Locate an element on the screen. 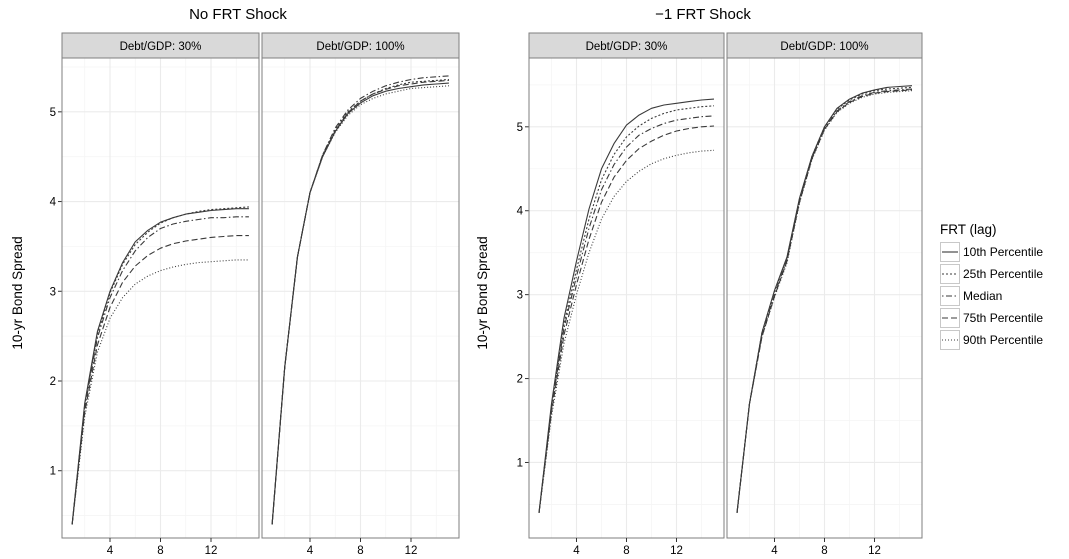 The height and width of the screenshot is (559, 1069). legend-item: 75th Percentile is located at coordinates (991, 318).